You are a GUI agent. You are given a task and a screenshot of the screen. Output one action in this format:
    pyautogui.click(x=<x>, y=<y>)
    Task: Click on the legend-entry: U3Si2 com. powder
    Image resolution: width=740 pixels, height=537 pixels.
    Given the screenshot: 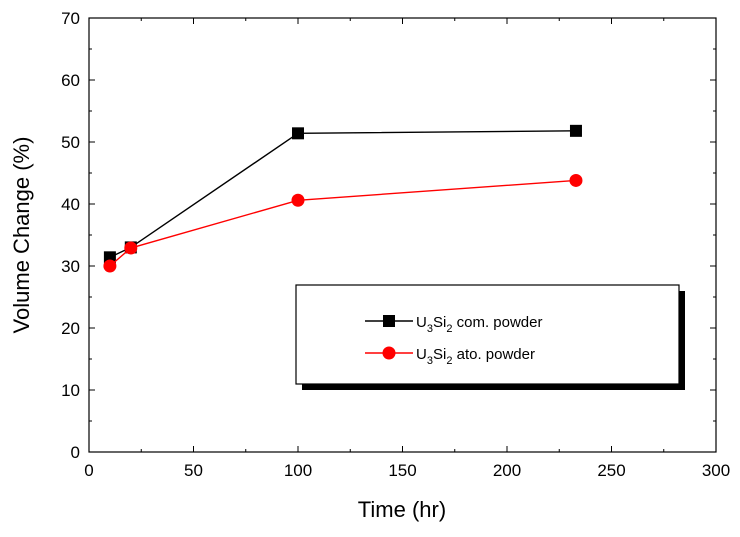 What is the action you would take?
    pyautogui.click(x=453, y=324)
    